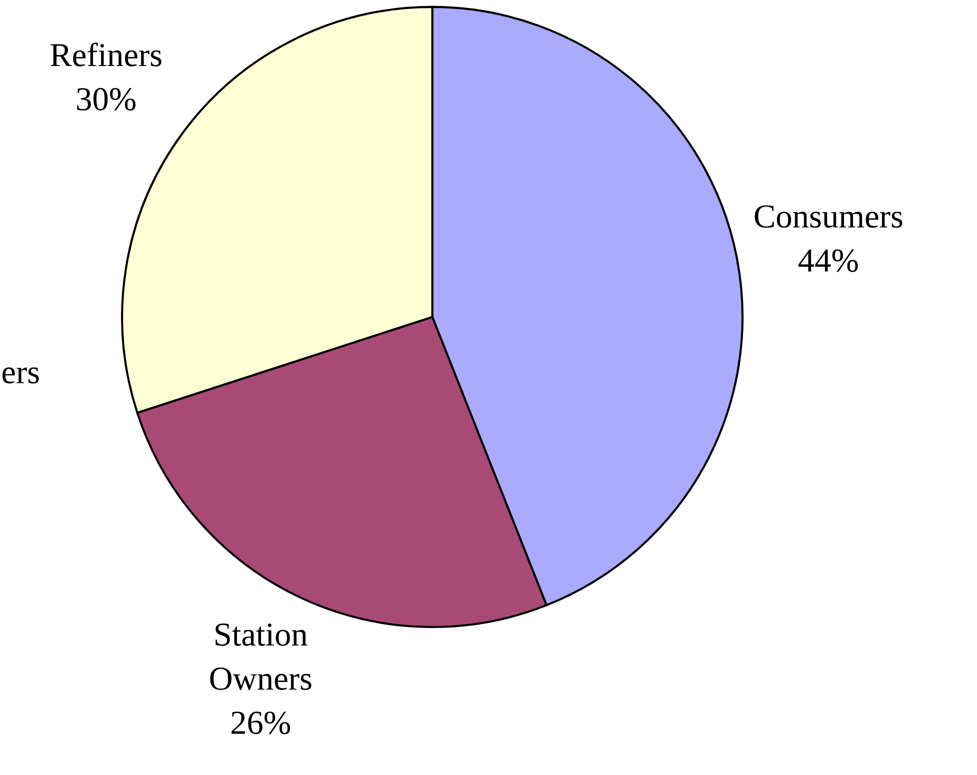 This screenshot has height=775, width=977. I want to click on slice-label: Station Owners, so click(261, 656).